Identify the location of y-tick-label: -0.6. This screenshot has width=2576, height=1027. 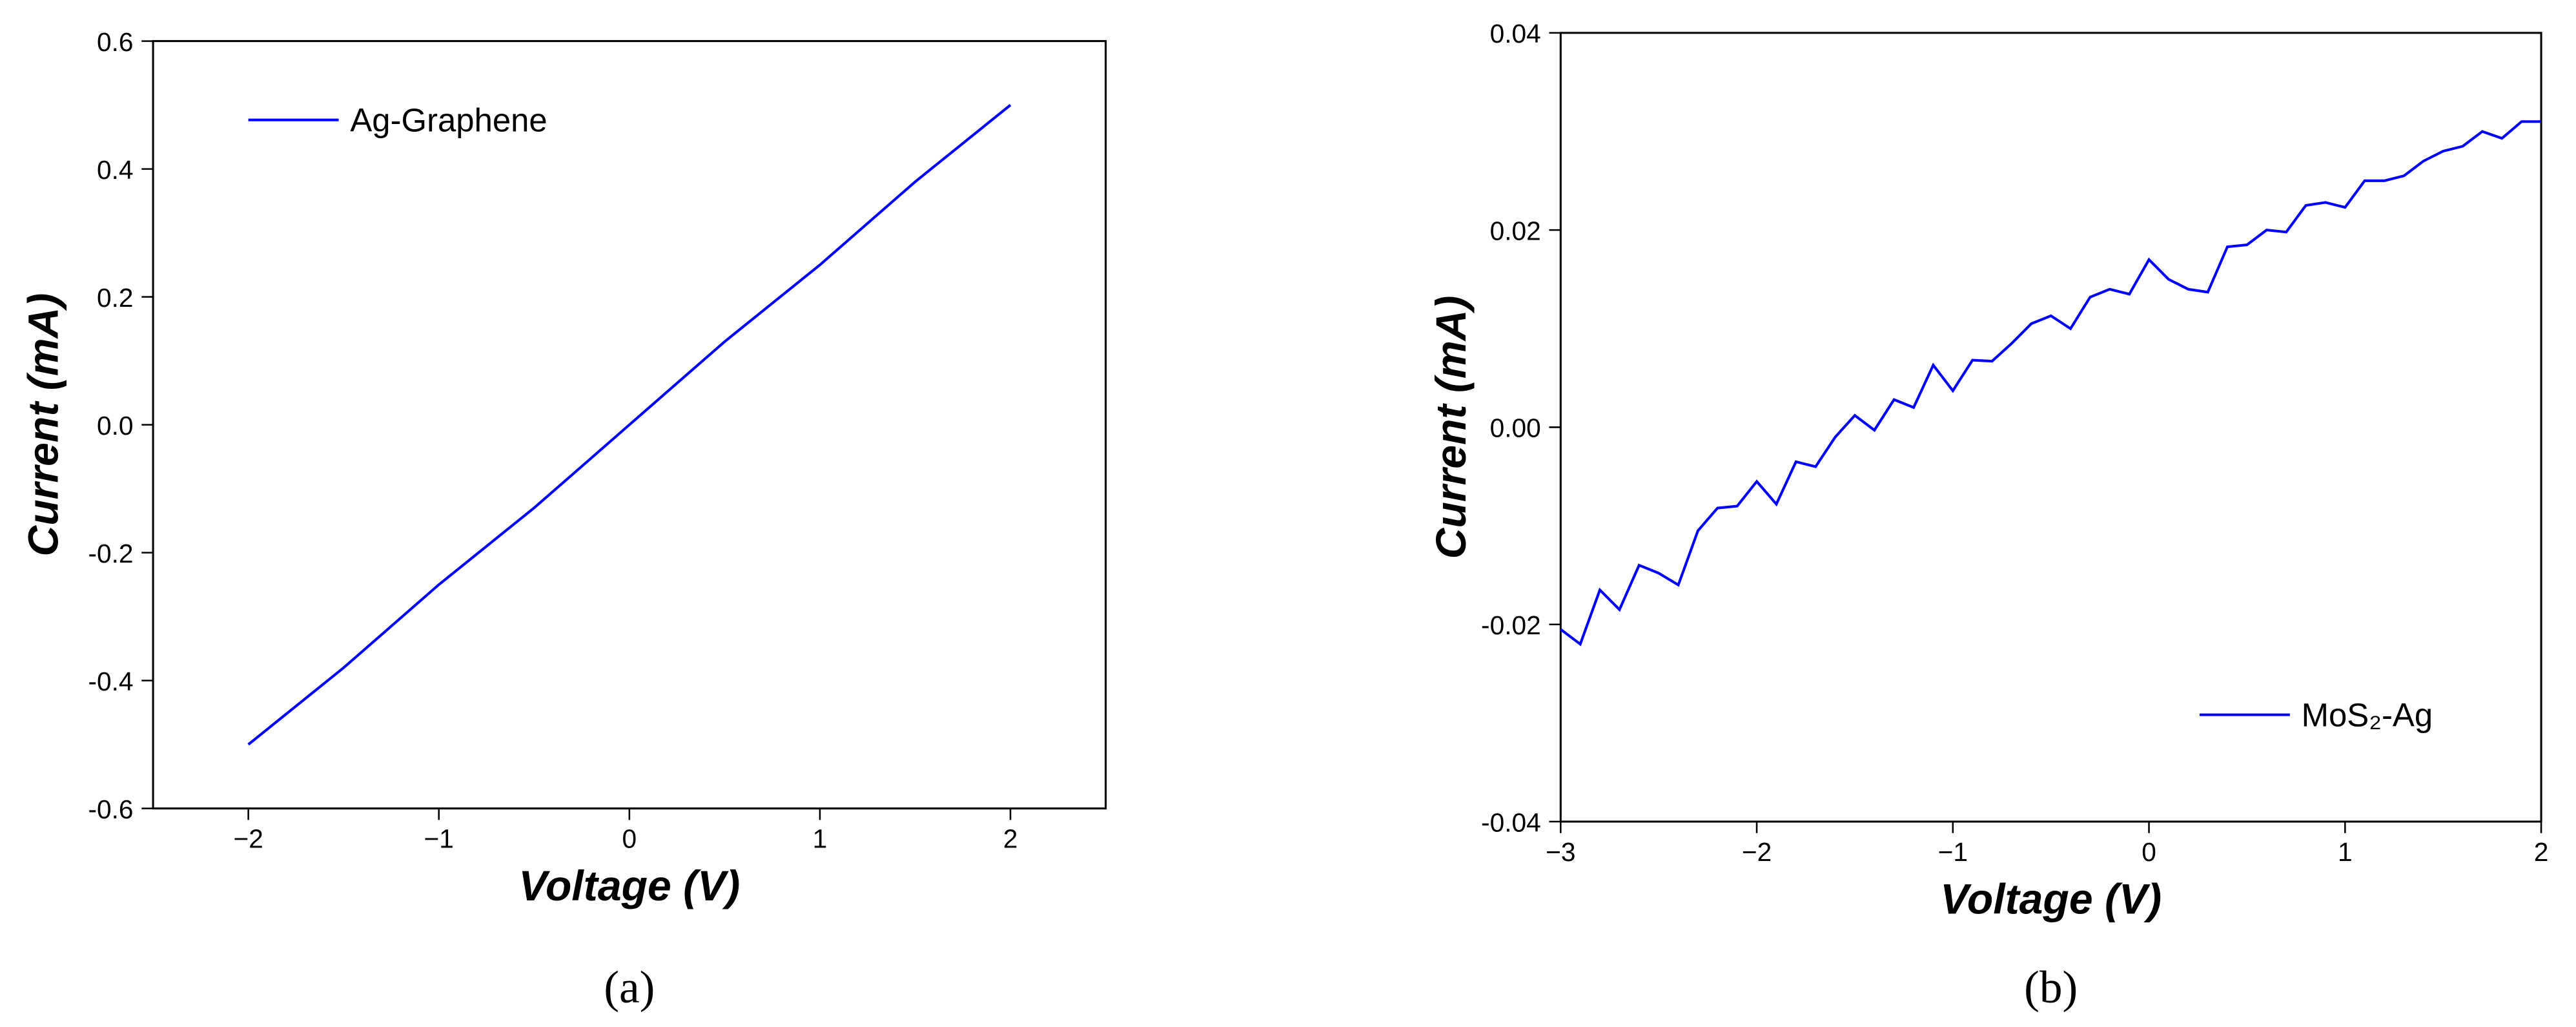
(111, 809).